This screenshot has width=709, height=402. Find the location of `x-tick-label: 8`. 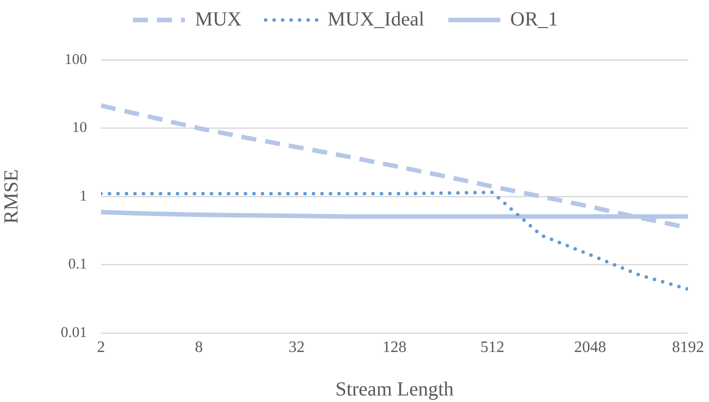

x-tick-label: 8 is located at coordinates (198, 347).